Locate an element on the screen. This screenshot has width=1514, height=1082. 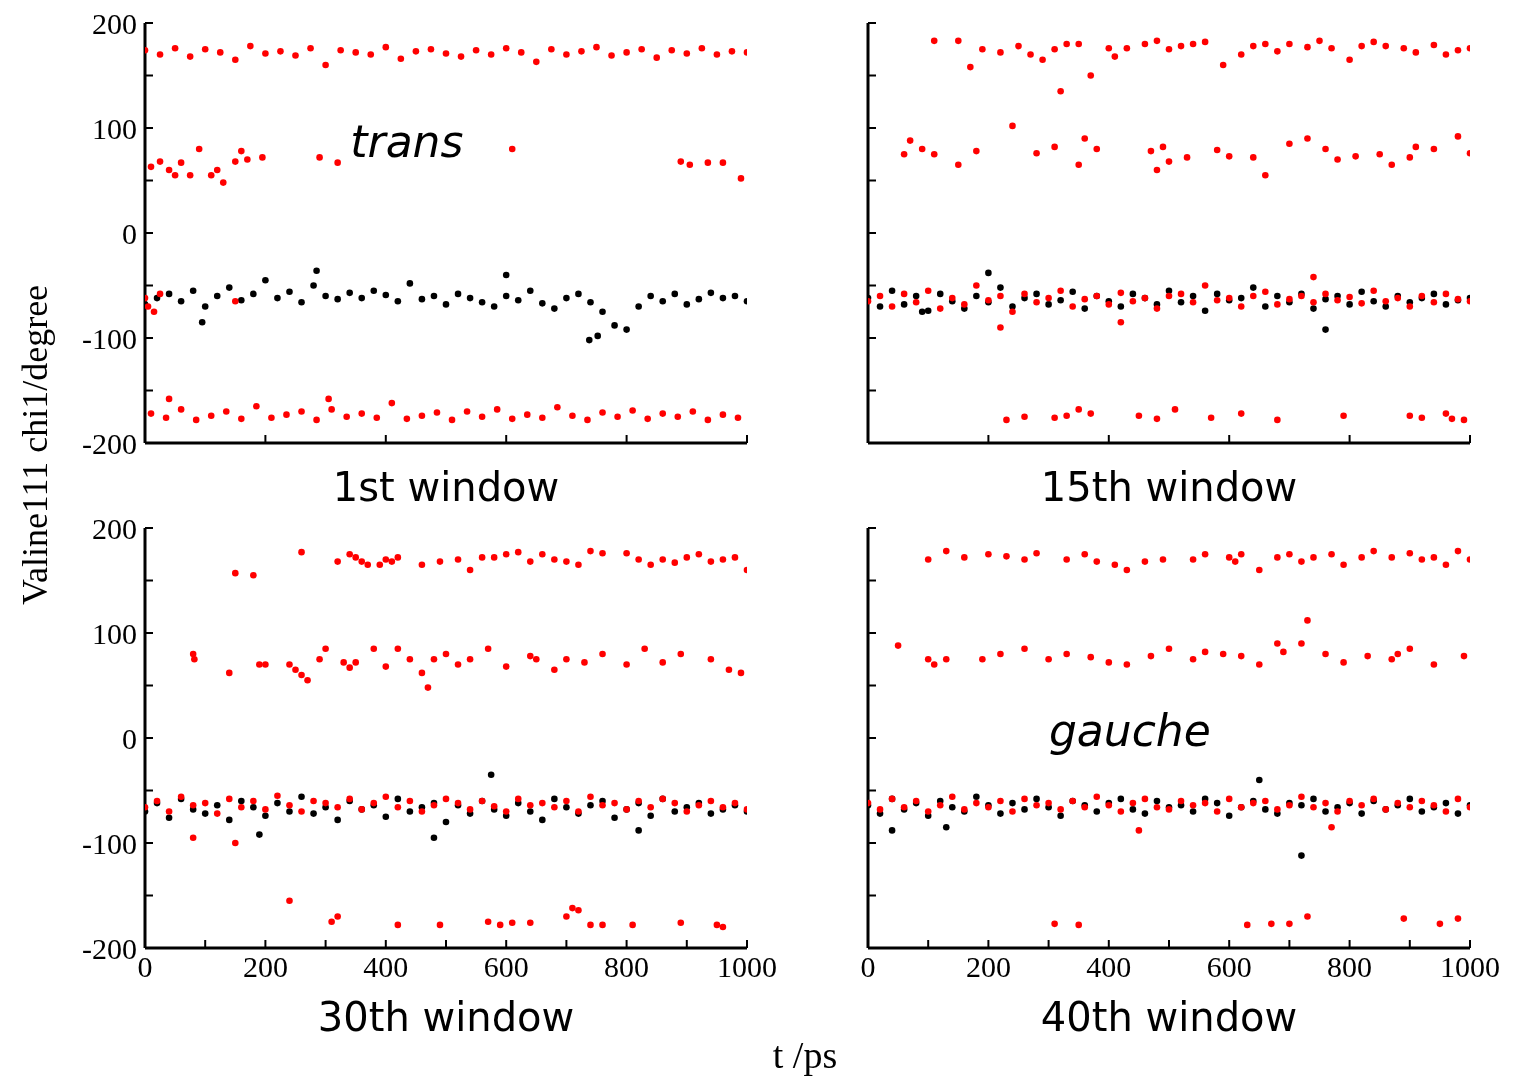
annotation: trans is located at coordinates (407, 141).